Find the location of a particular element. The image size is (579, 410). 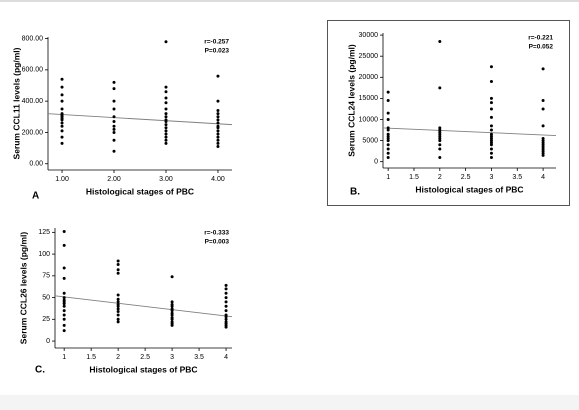

y-tick-label: 0.00 is located at coordinates (36, 164).